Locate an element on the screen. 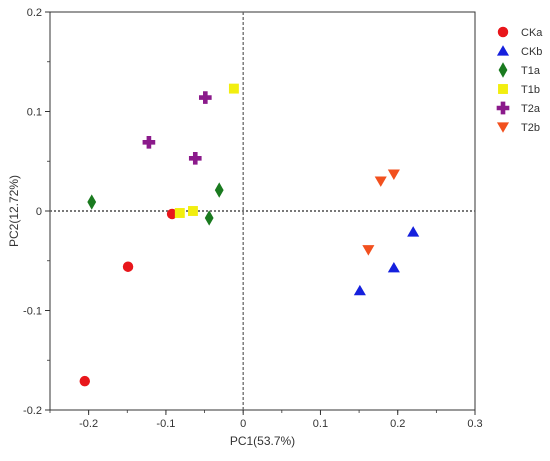 This screenshot has width=550, height=461. legend-marker-ckb is located at coordinates (503, 50).